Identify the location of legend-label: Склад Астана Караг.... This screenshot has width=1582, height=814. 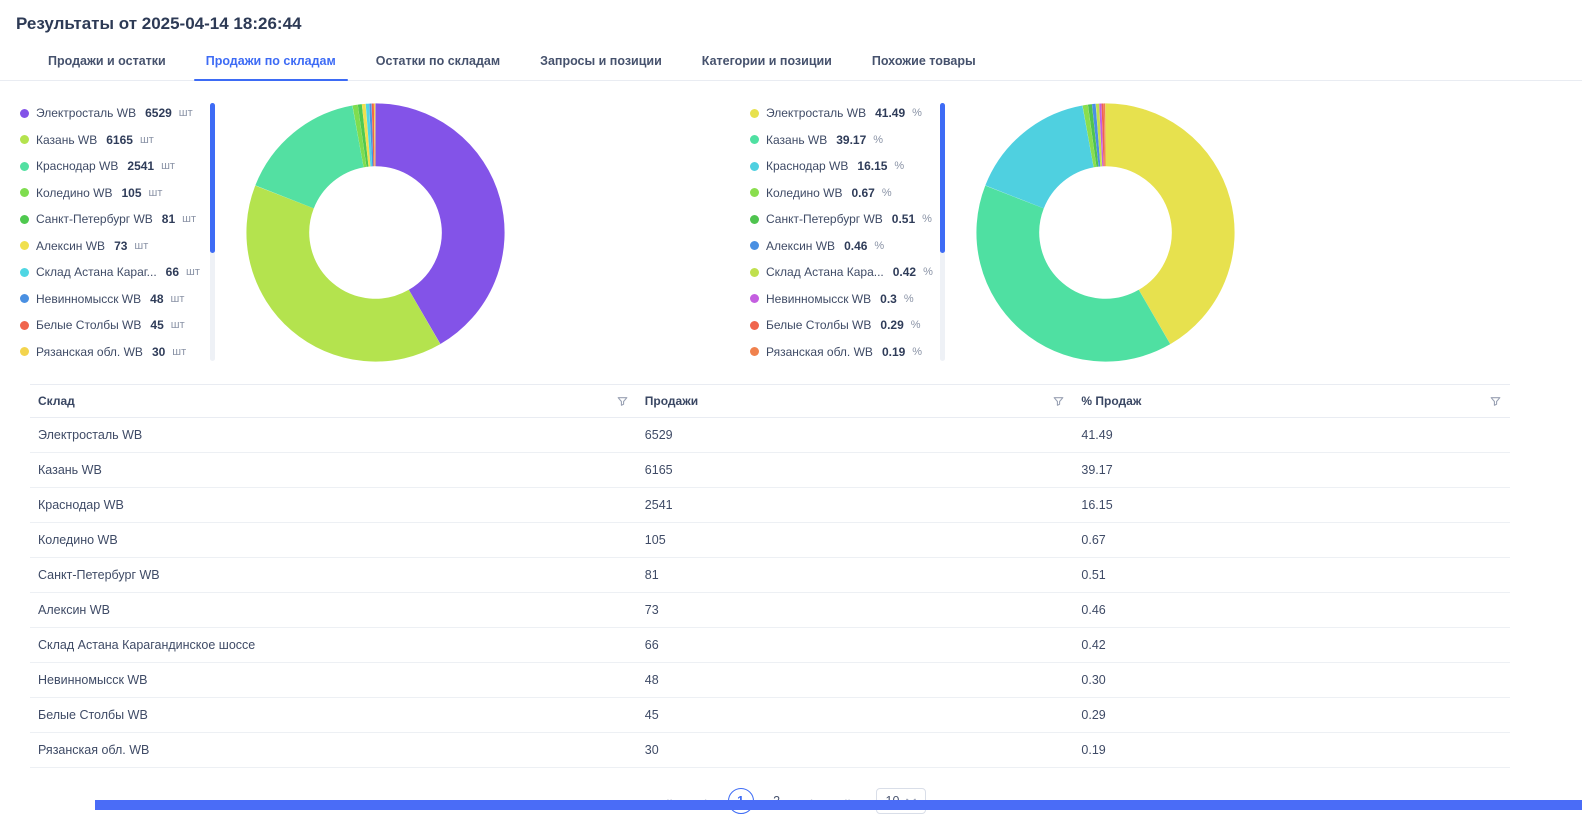
(96, 272).